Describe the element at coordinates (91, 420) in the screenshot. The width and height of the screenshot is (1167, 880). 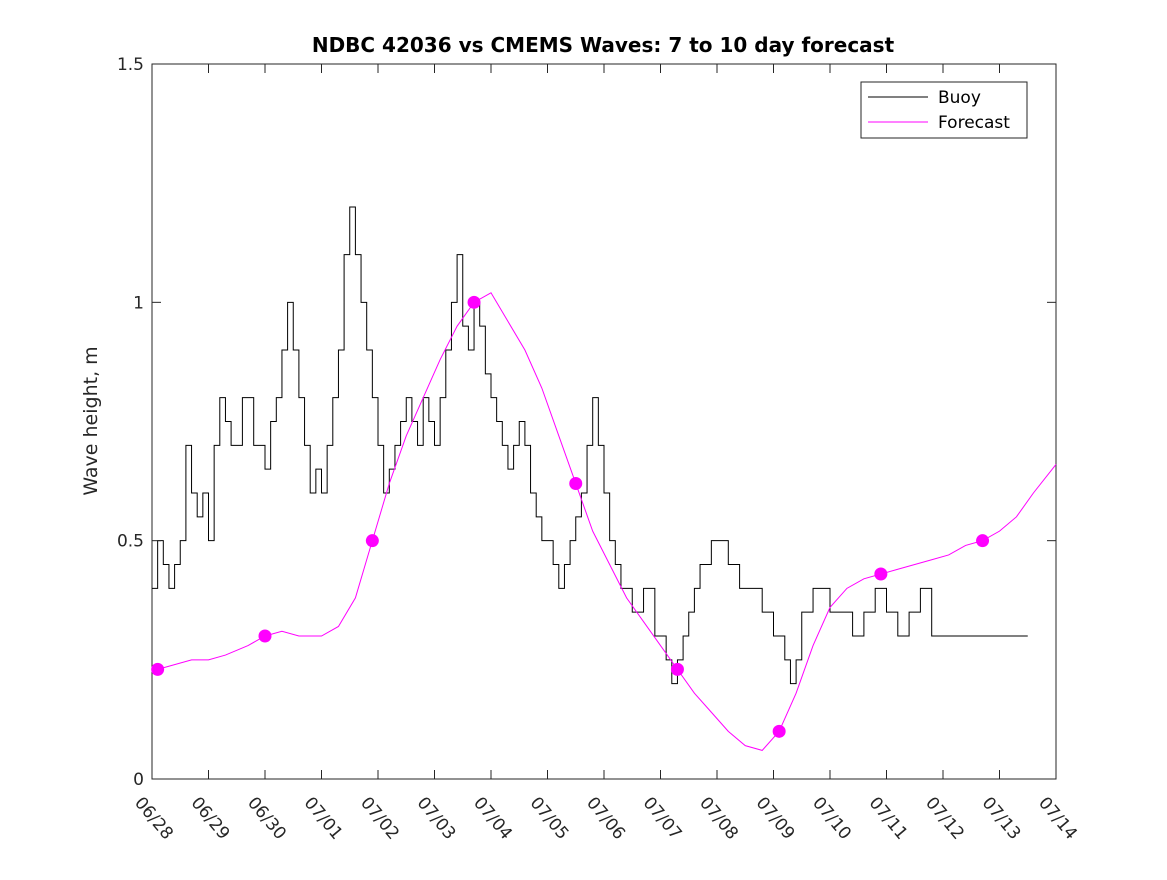
I see `y-axis-label: Wave height, m` at that location.